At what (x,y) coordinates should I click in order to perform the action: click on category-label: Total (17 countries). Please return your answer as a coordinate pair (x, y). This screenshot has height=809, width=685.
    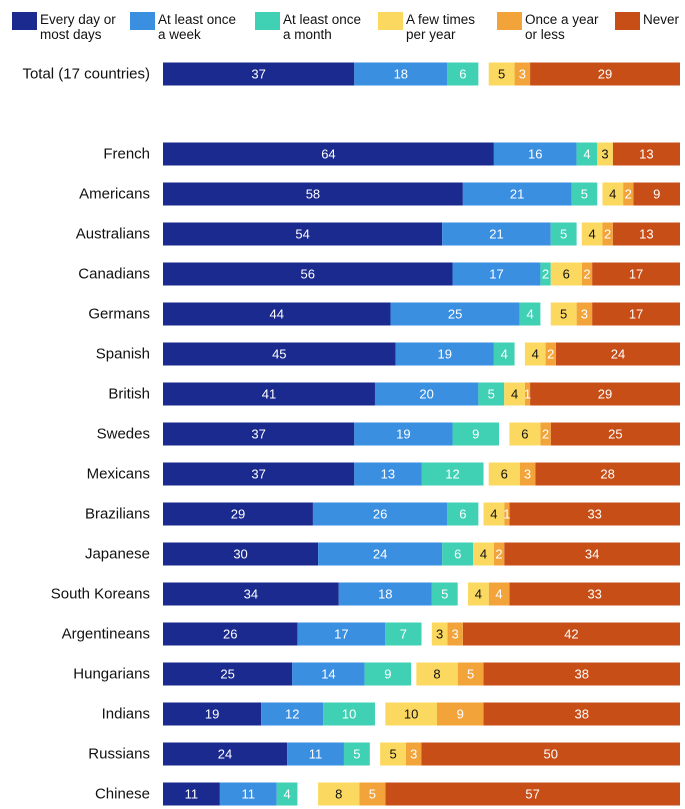
    Looking at the image, I should click on (86, 74).